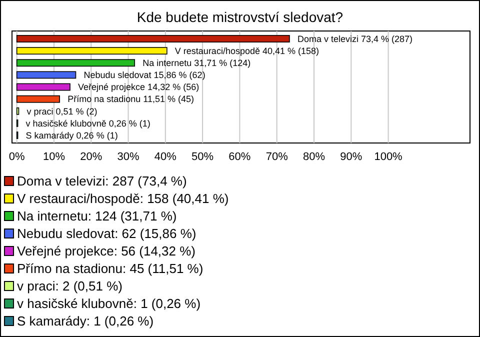 Image resolution: width=480 pixels, height=337 pixels. What do you see at coordinates (88, 123) in the screenshot?
I see `category-label: v hasičské klubovně 0,26 % (1)` at bounding box center [88, 123].